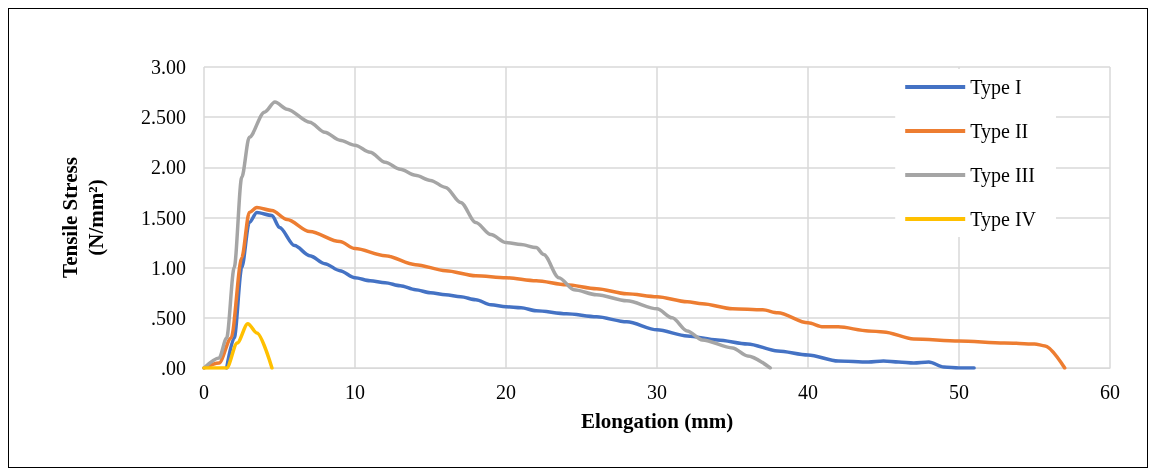 Image resolution: width=1156 pixels, height=476 pixels. Describe the element at coordinates (163, 217) in the screenshot. I see `y-tick-label: 1.500` at that location.